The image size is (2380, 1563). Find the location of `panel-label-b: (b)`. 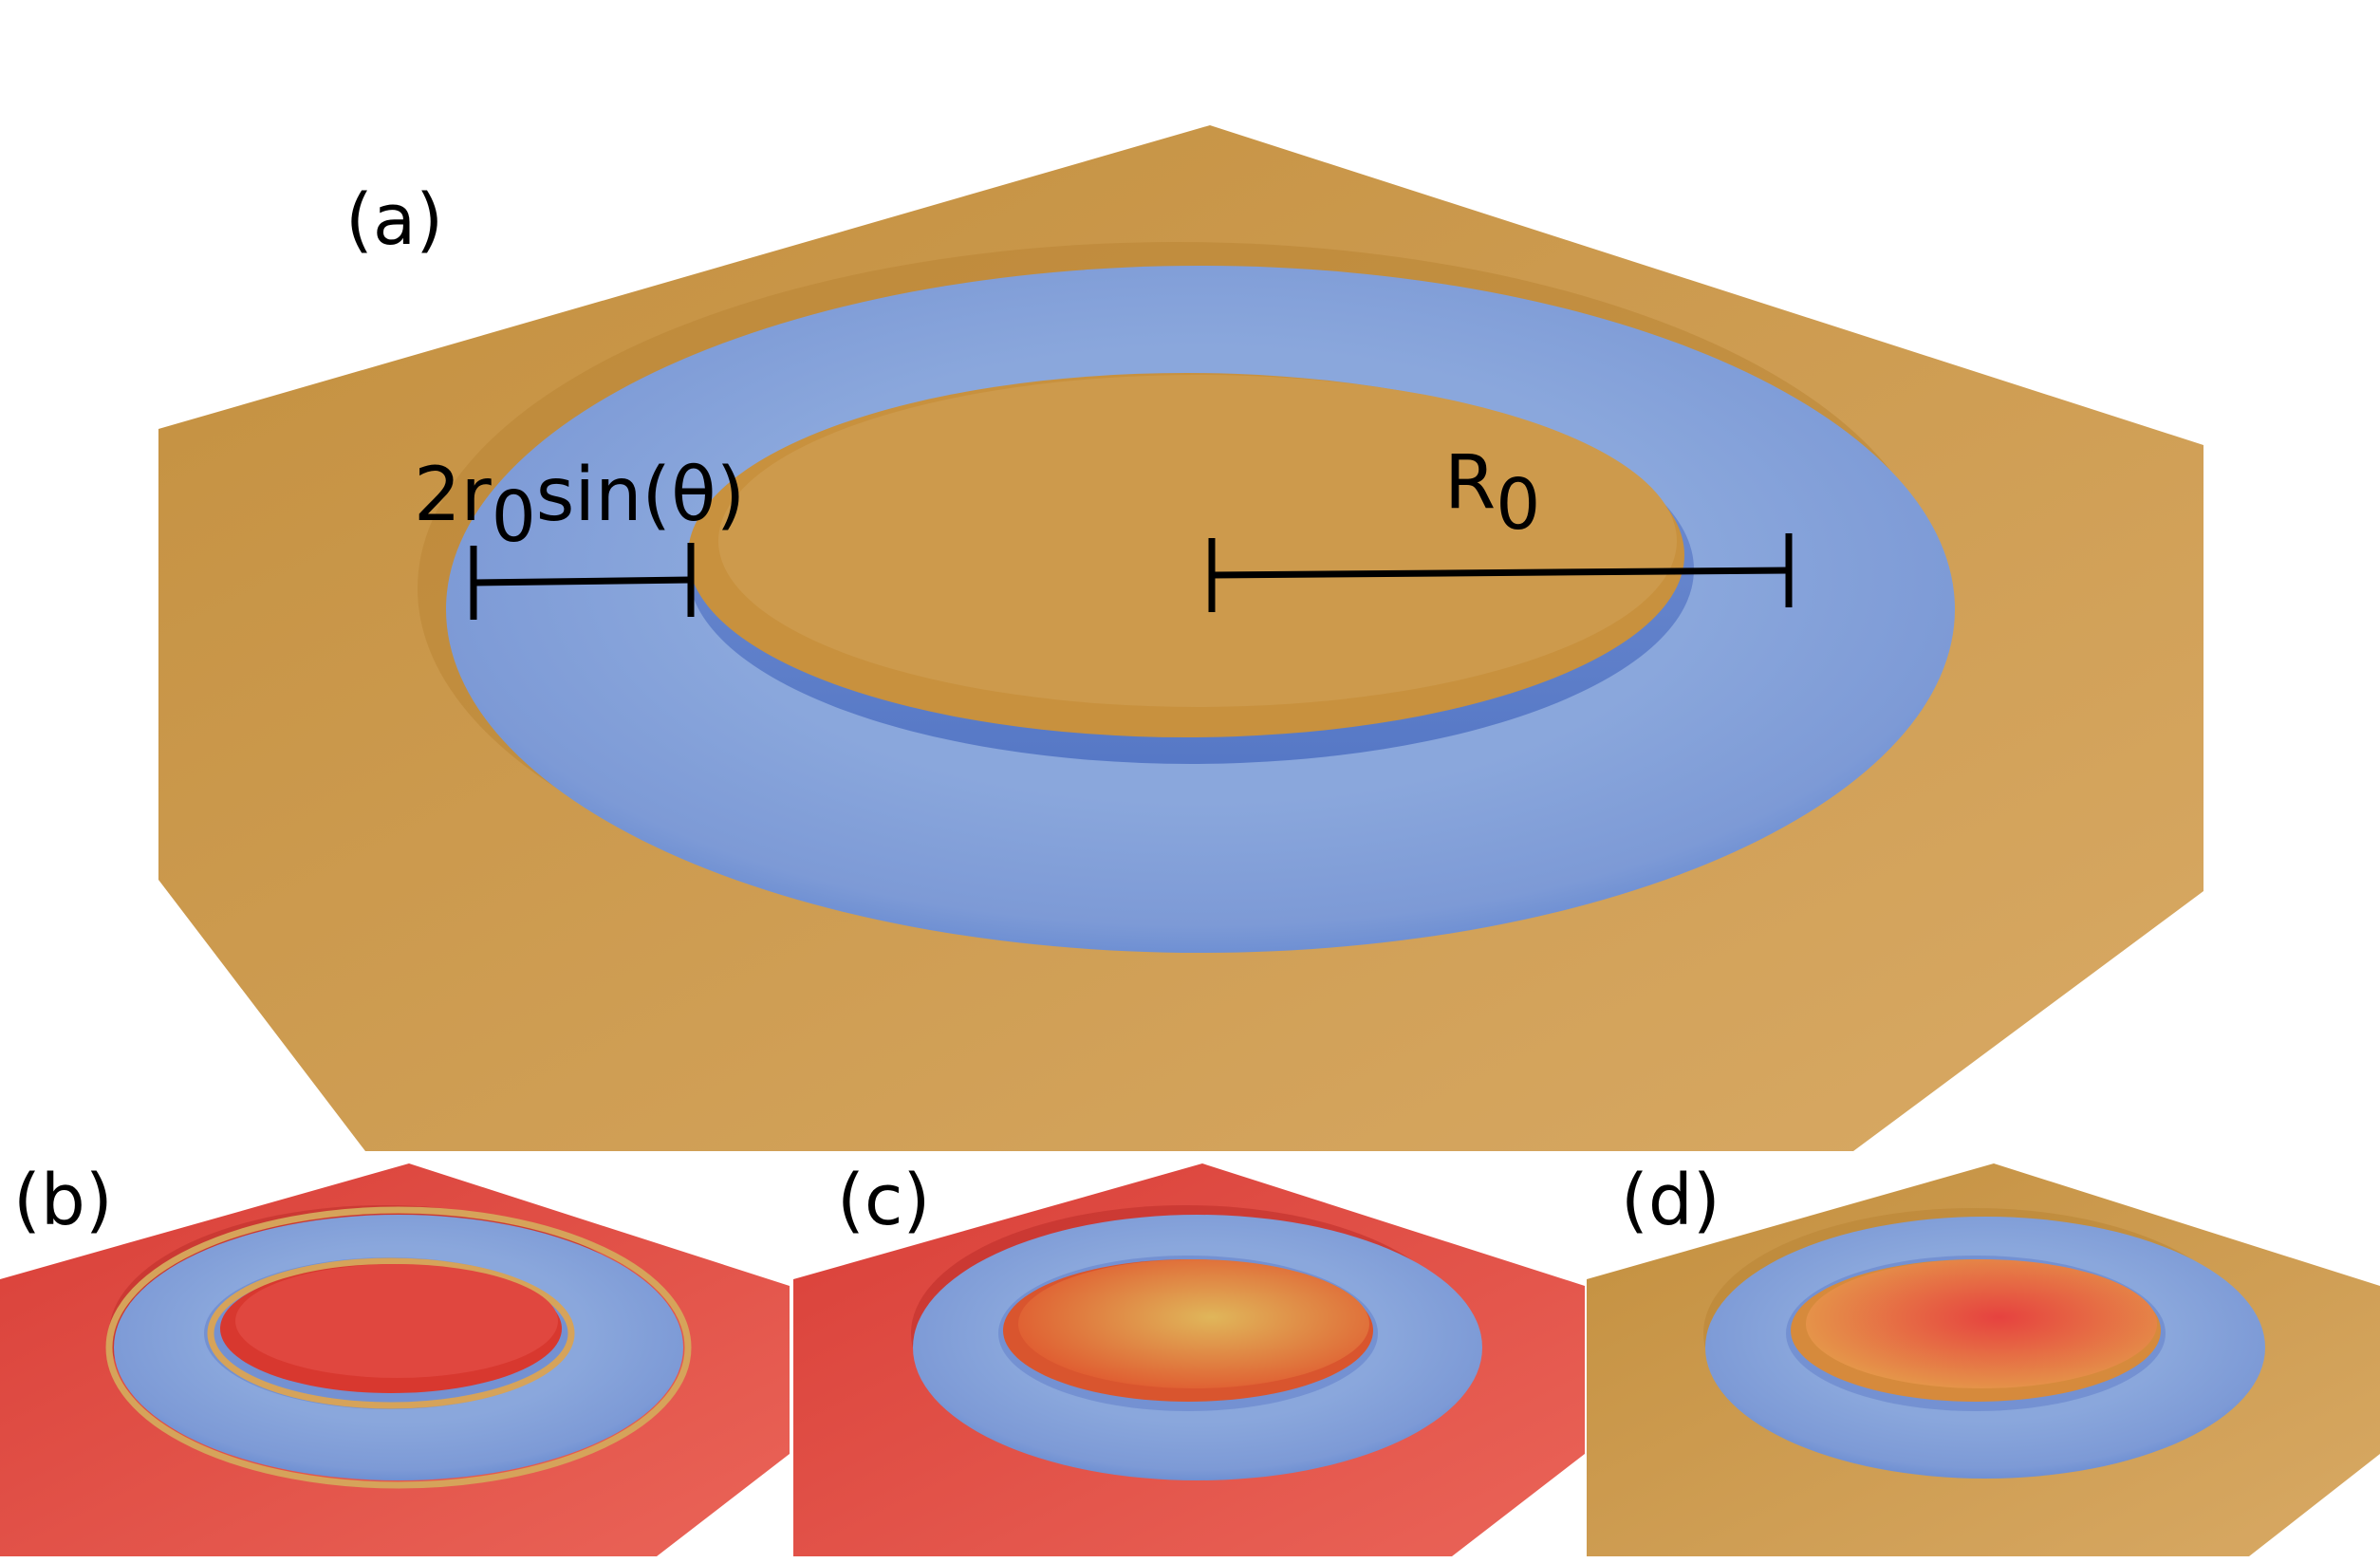

panel-label-b: (b) is located at coordinates (63, 1200).